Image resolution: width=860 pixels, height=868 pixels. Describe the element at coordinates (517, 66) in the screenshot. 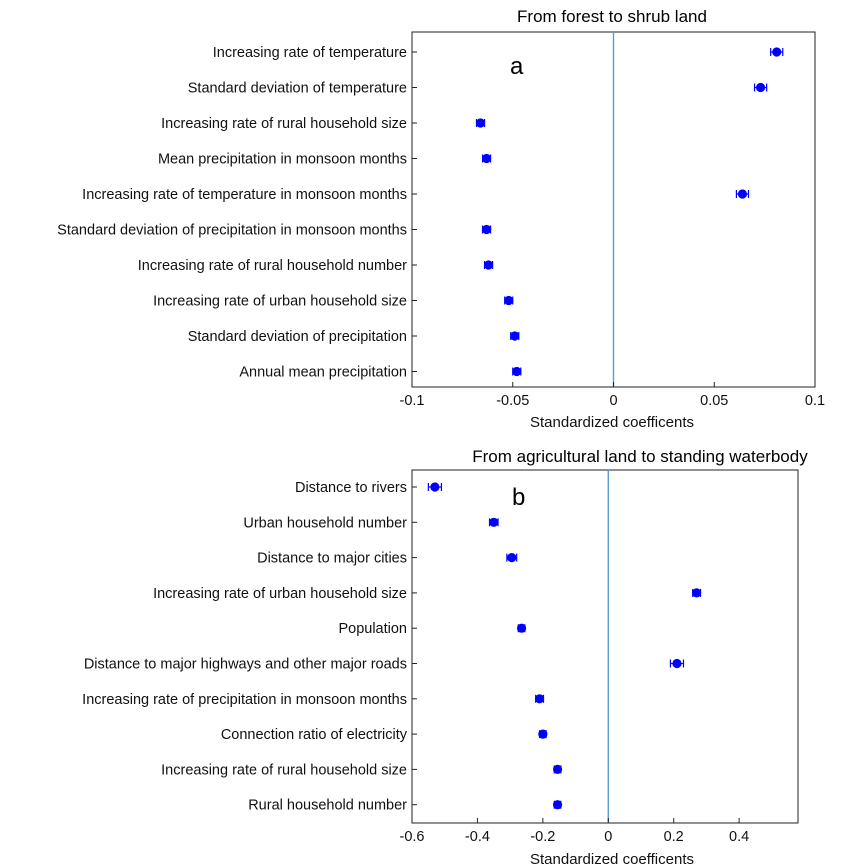

I see `panel-a-label: a` at that location.